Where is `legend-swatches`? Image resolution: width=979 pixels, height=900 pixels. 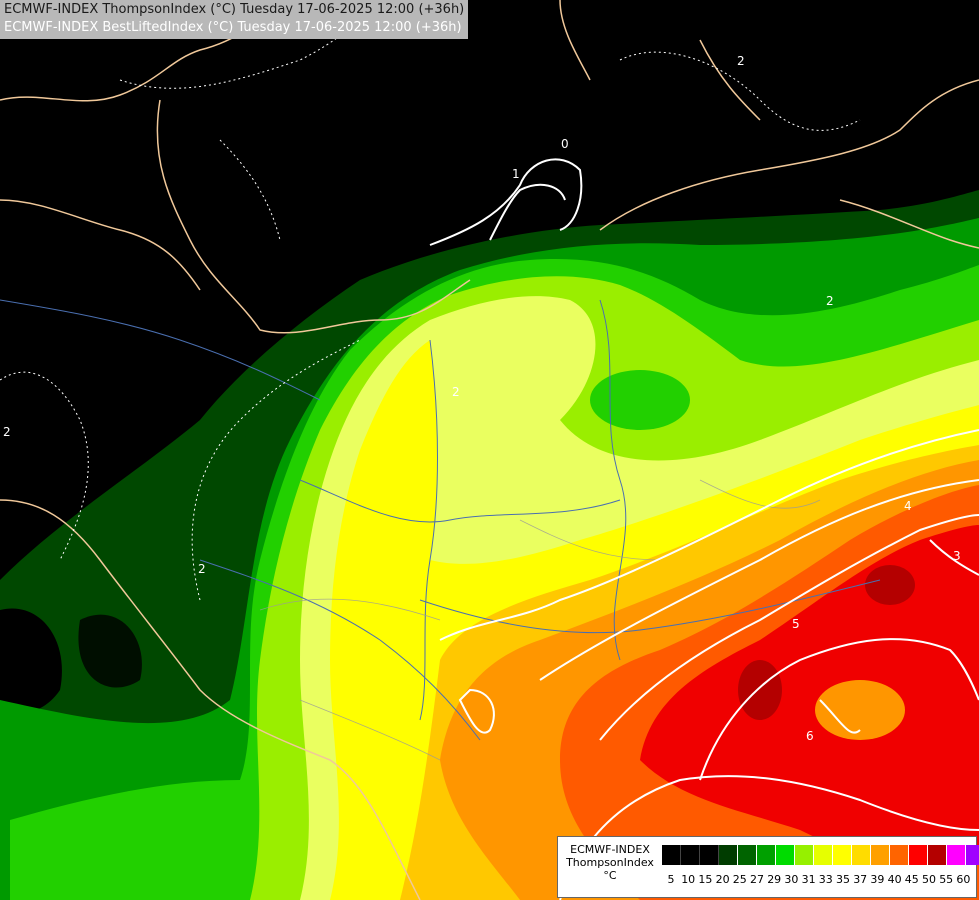
legend-swatches is located at coordinates (820, 855).